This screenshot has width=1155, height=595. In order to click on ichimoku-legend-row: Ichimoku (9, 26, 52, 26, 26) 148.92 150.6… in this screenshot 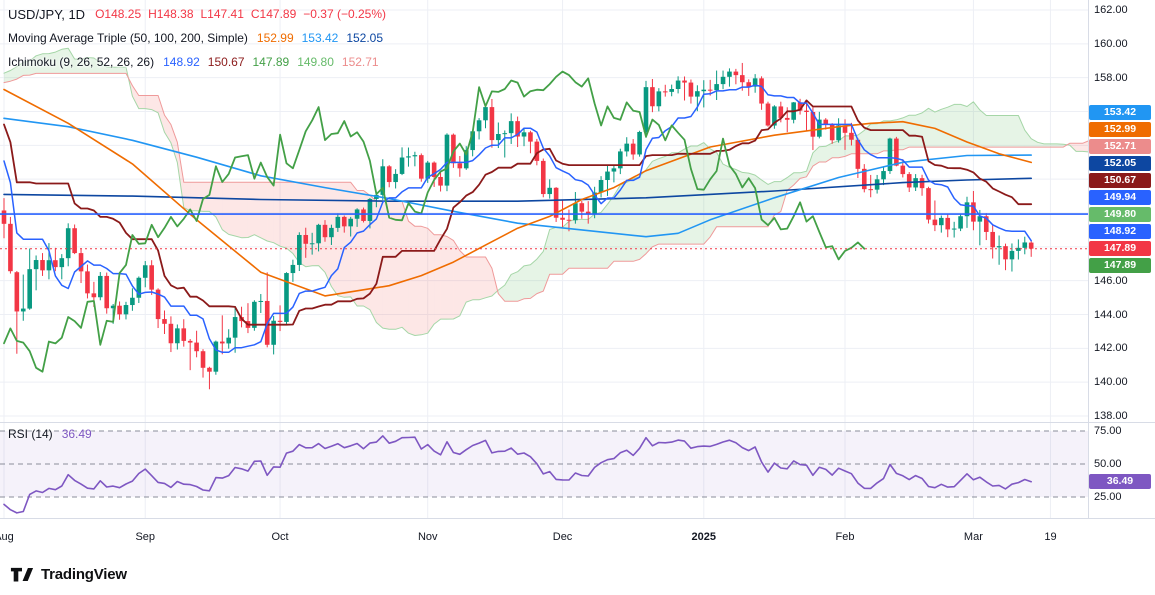, I will do `click(200, 62)`.